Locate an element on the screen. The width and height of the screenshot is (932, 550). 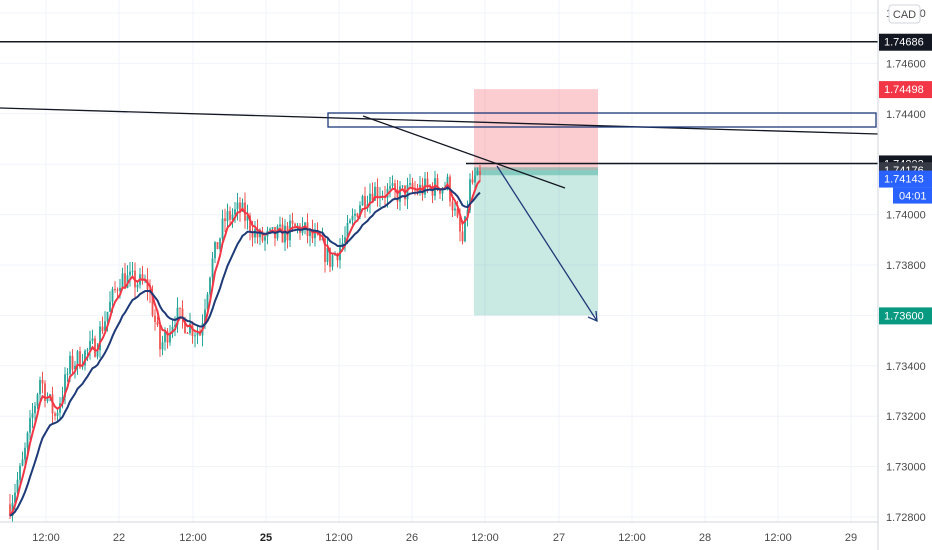
countdown-box is located at coordinates (912, 195).